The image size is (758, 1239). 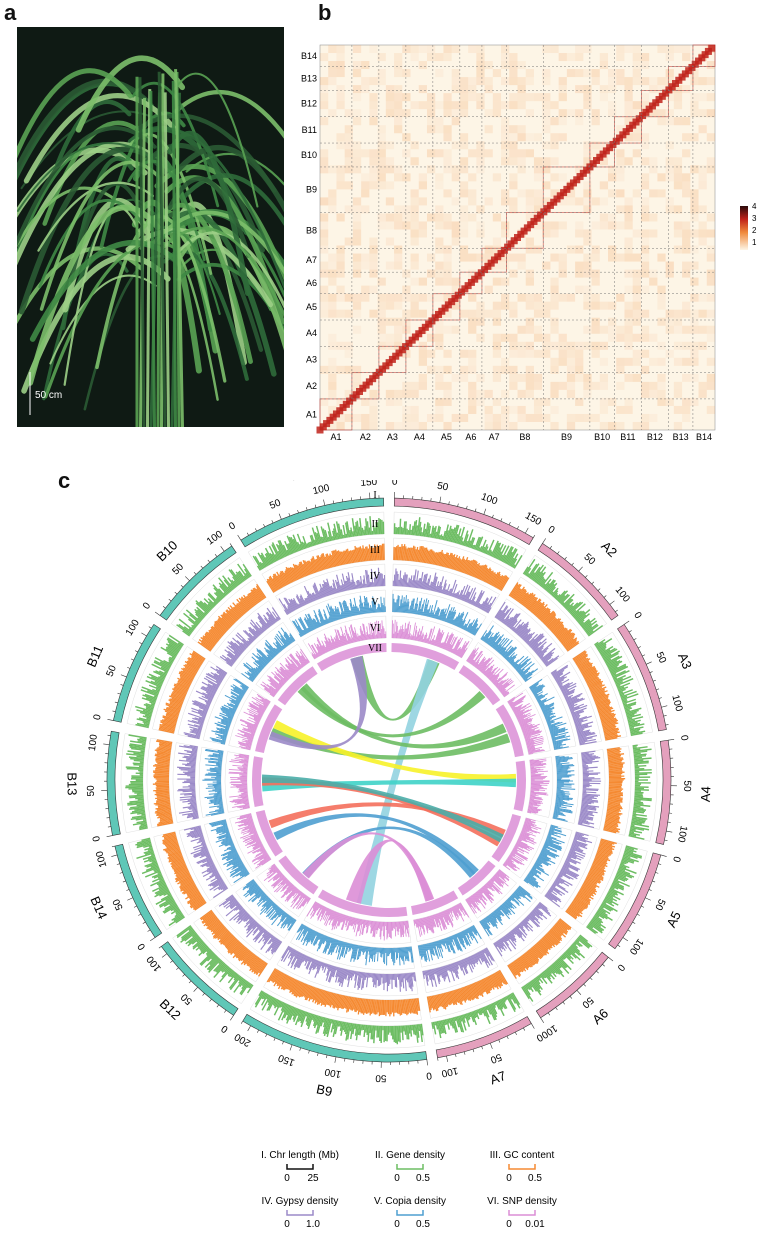 What do you see at coordinates (435, 902) in the screenshot?
I see `track-7-A7` at bounding box center [435, 902].